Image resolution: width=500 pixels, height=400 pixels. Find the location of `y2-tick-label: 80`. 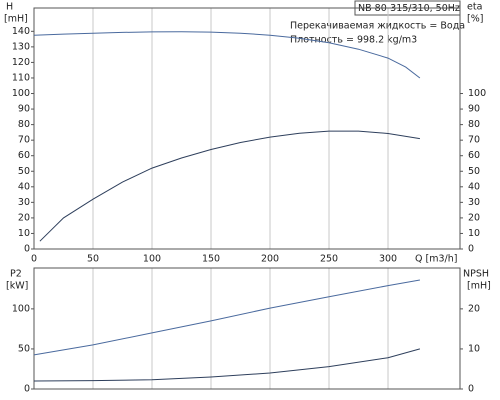

y2-tick-label: 80 is located at coordinates (474, 124).